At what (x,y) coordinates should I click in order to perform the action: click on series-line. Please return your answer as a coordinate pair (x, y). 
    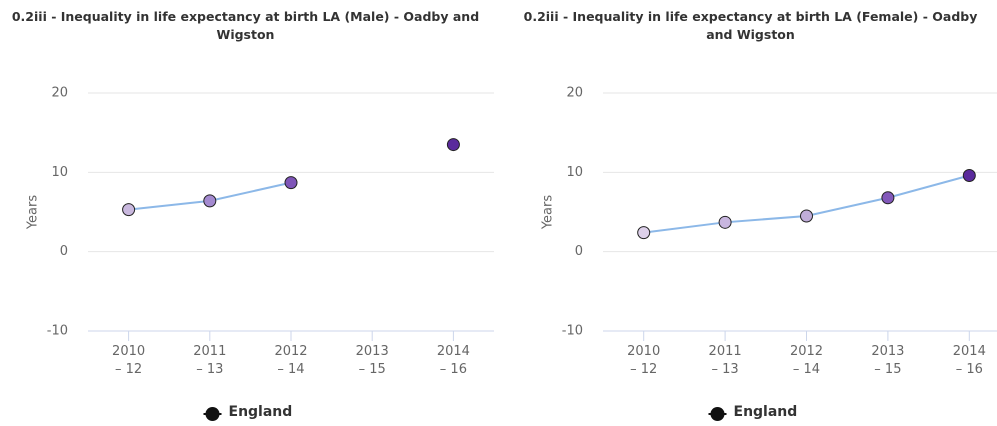
    Looking at the image, I should click on (806, 204).